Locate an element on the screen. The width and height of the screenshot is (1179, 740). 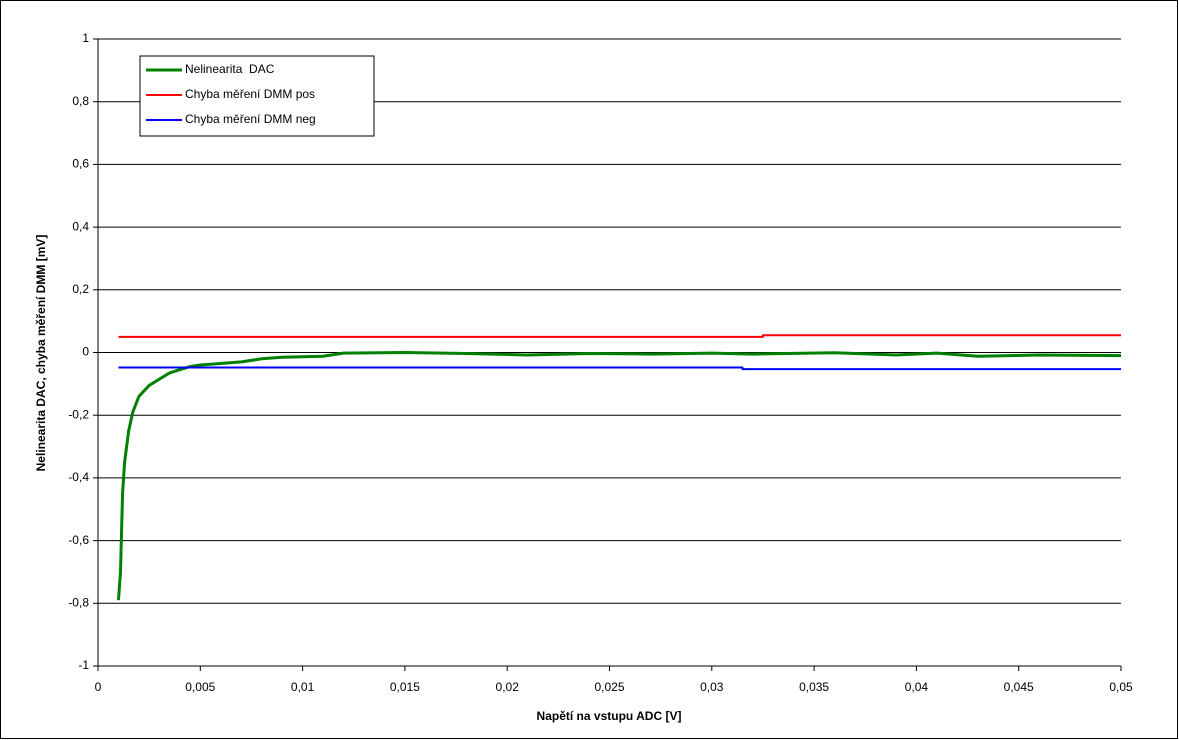
y-tick-label: 0,2 is located at coordinates (80, 289).